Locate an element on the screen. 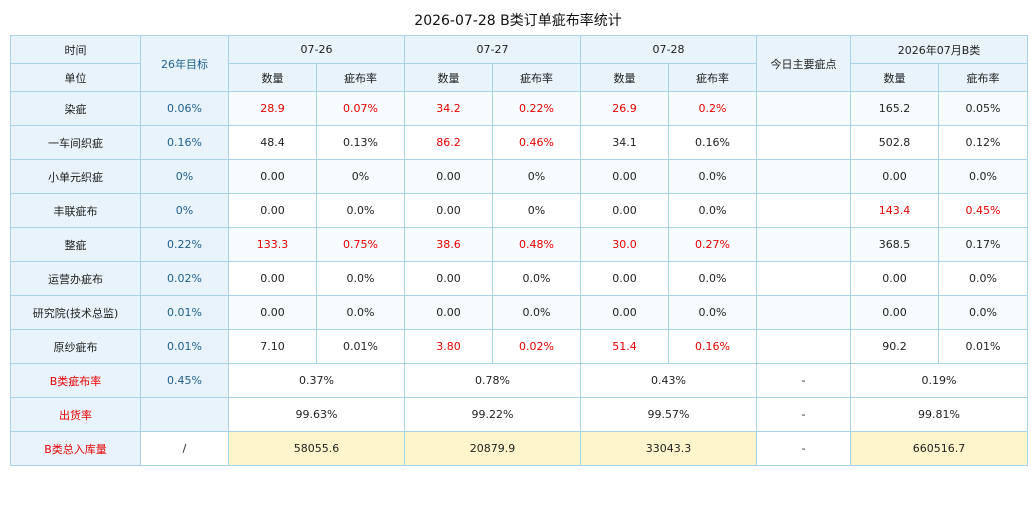  table-row: 丰联疵布 0% 0.00 0.0% 0.00 0% 0.00 0.0% 143.4 0.45% is located at coordinates (519, 210).